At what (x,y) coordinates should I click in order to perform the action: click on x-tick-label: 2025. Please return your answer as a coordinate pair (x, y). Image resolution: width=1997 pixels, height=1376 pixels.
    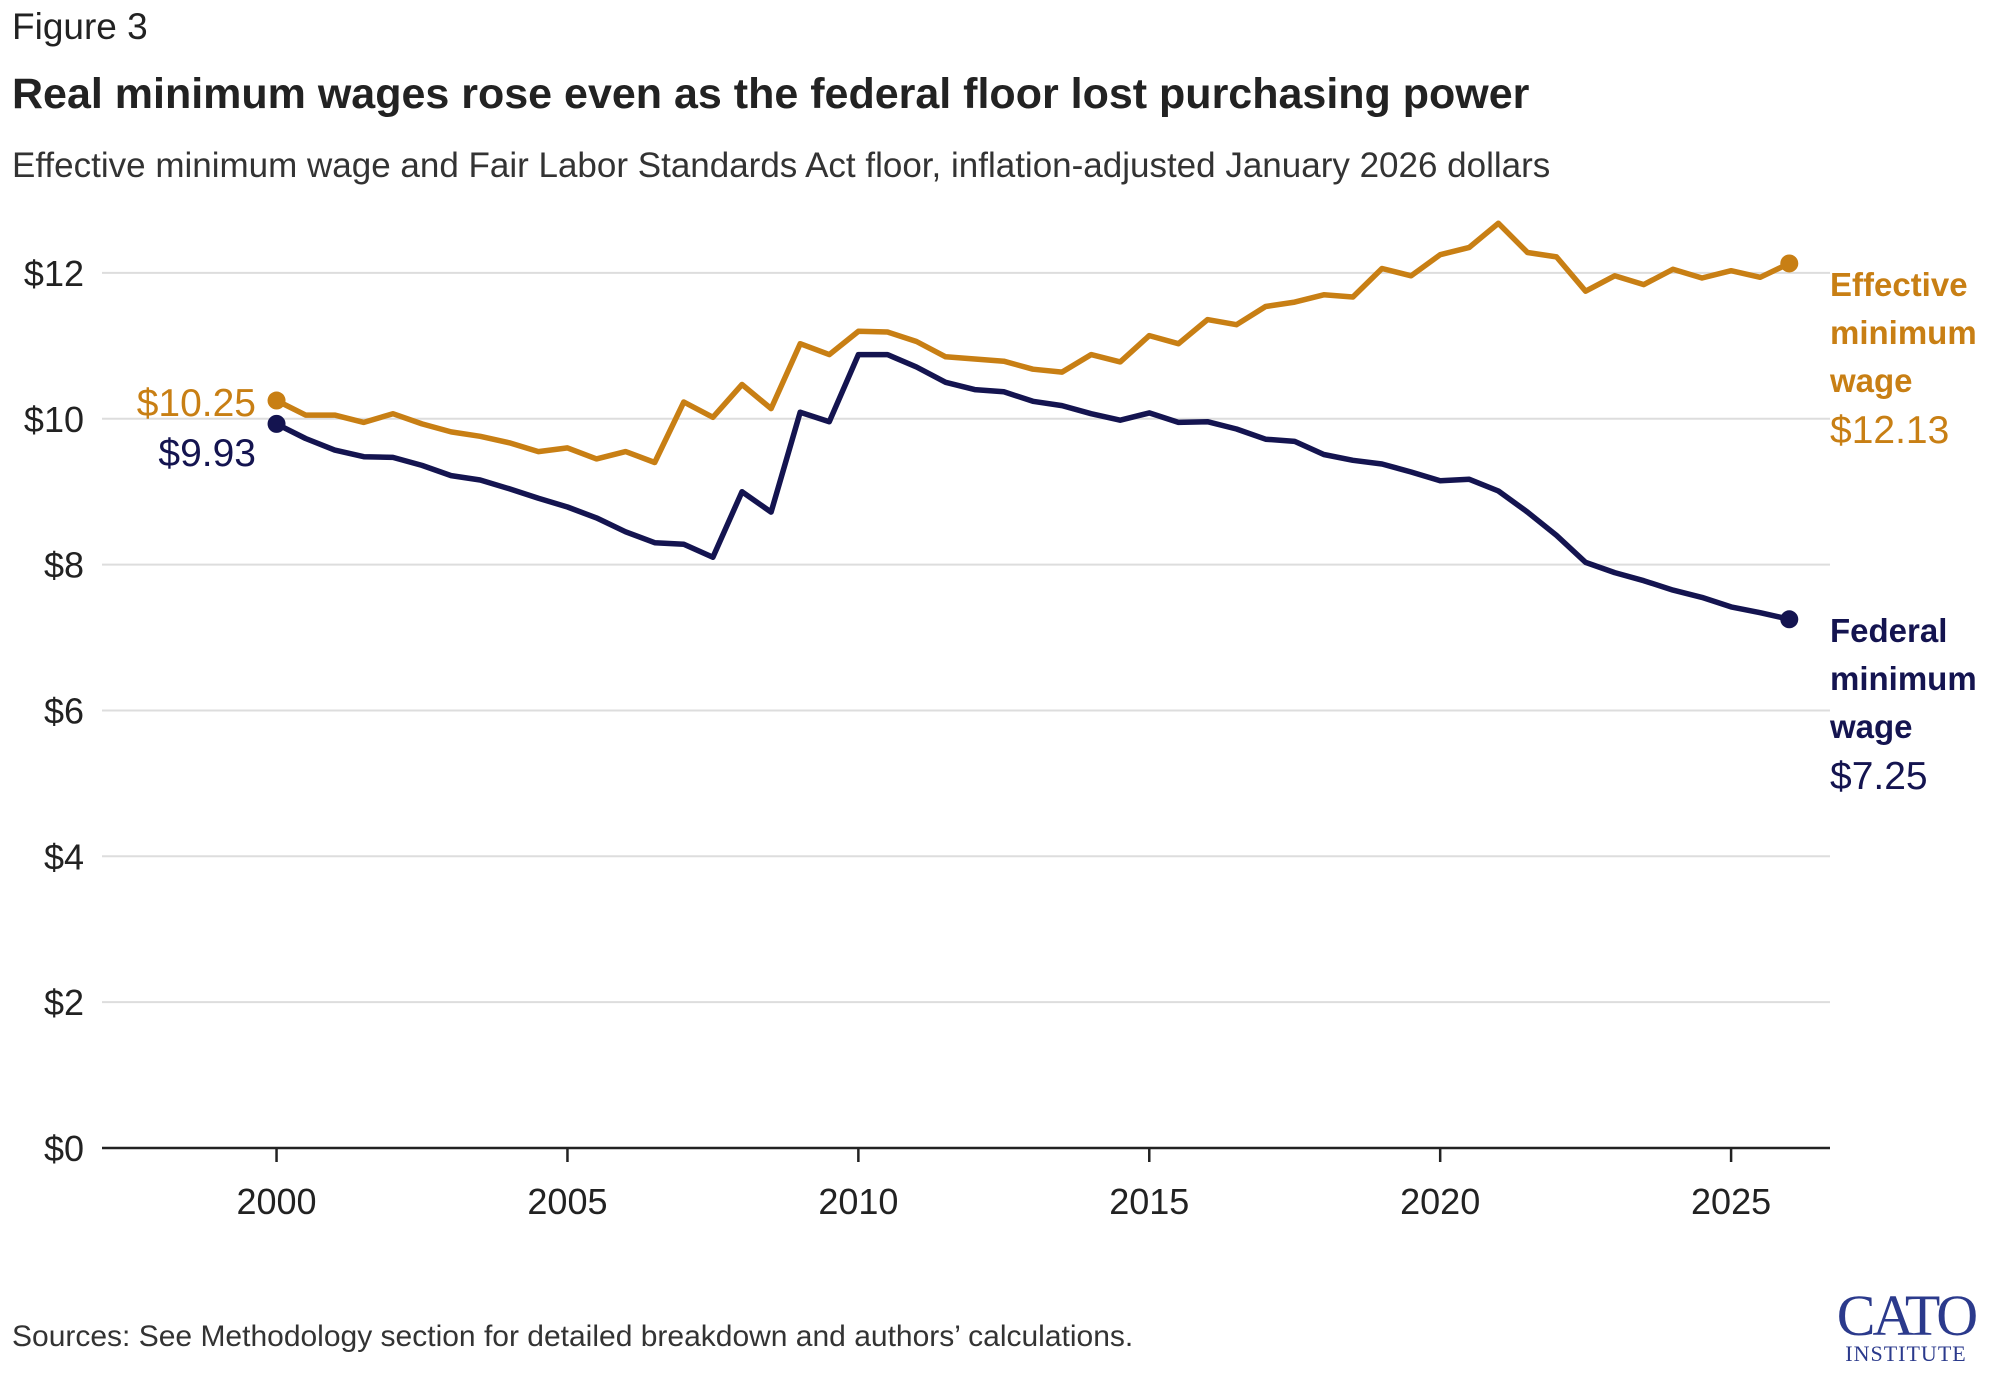
    Looking at the image, I should click on (1731, 1201).